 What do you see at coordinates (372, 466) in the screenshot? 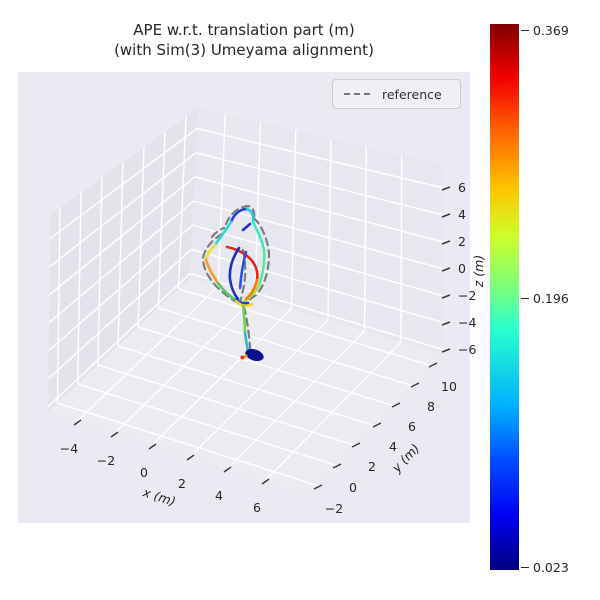
I see `y-tick-label: 2` at bounding box center [372, 466].